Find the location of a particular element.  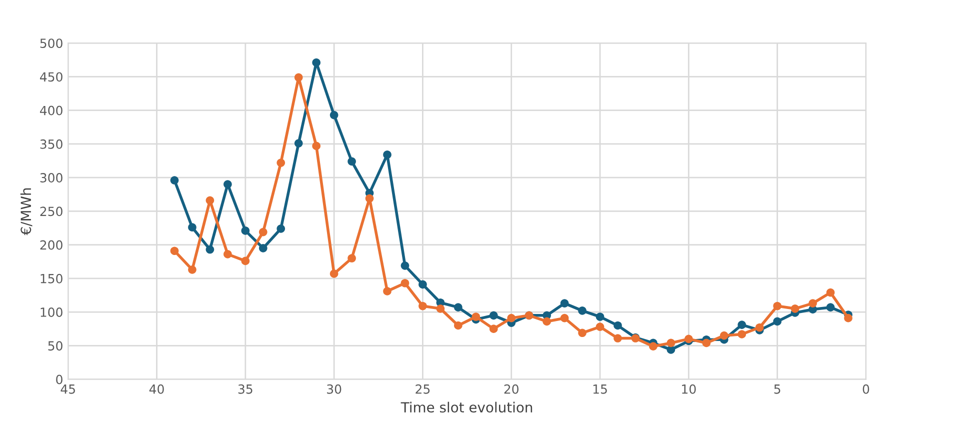

y-tick-label: 200 is located at coordinates (51, 245).